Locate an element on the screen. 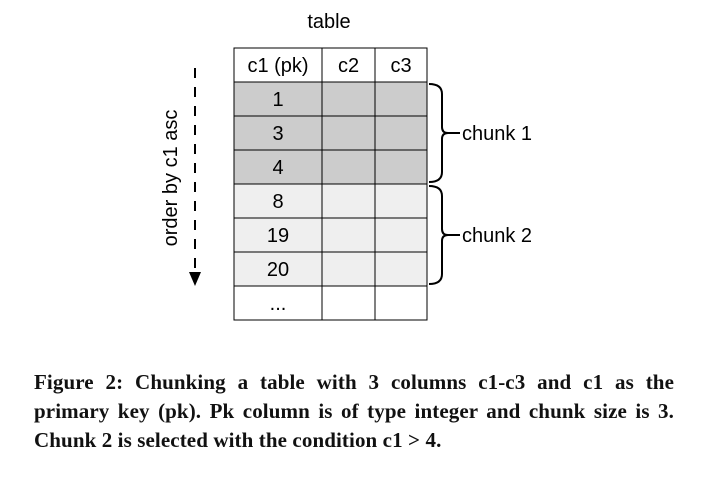 Image resolution: width=713 pixels, height=490 pixels. c1-value: 20 is located at coordinates (278, 270).